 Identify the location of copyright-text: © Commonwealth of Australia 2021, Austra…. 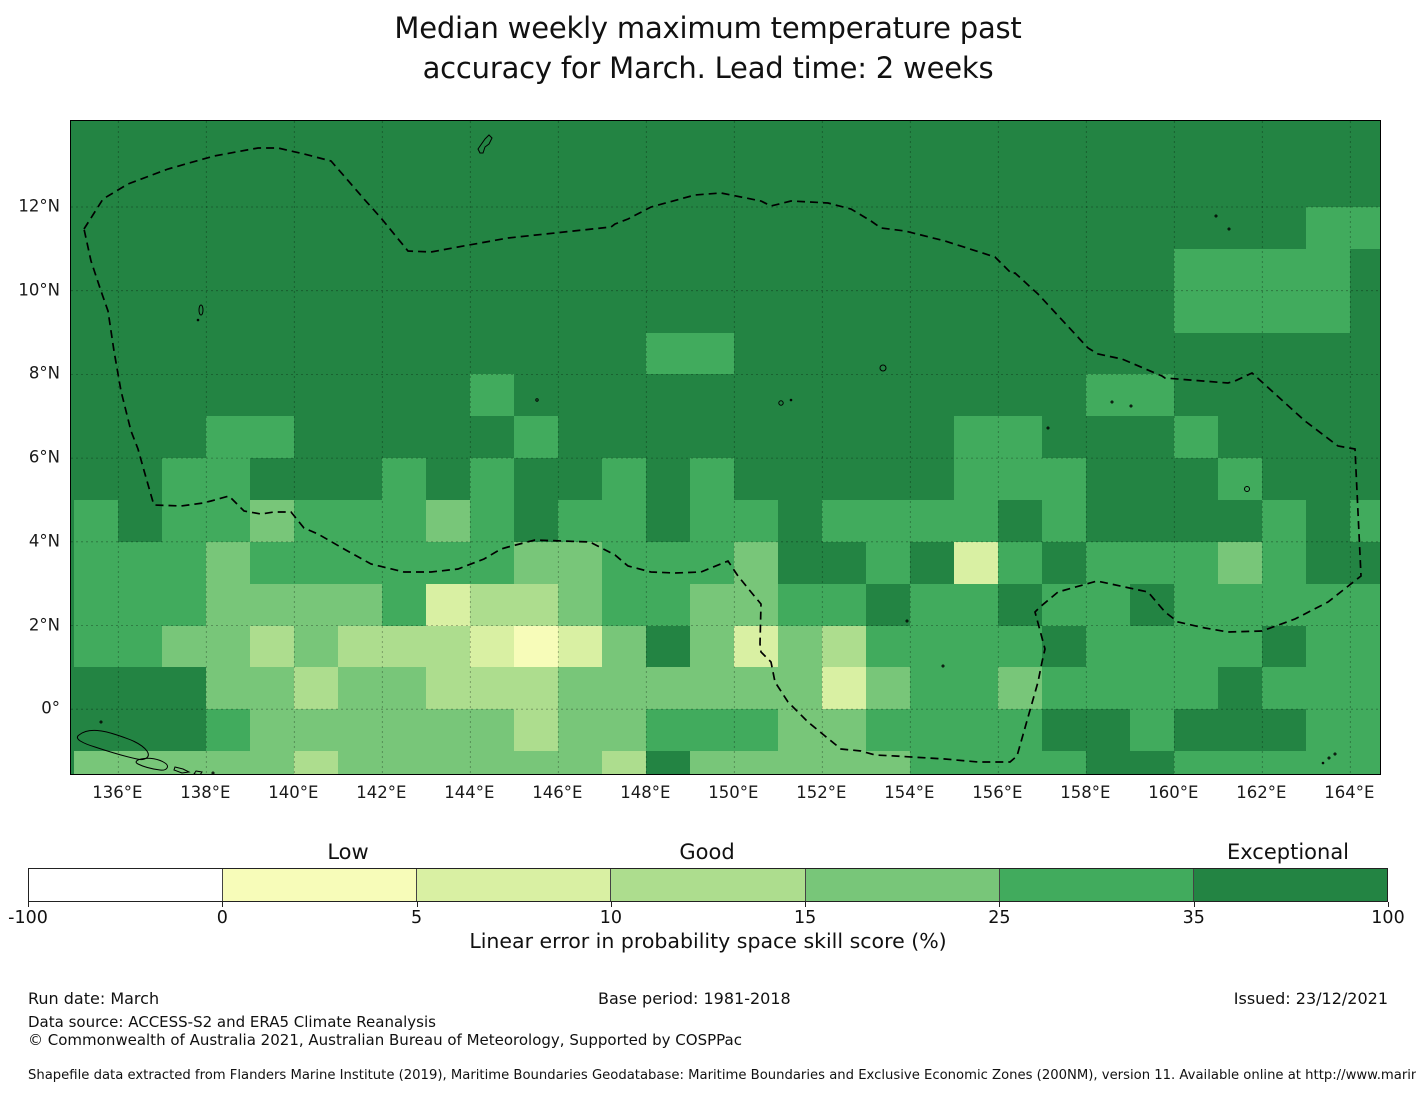
(385, 1040).